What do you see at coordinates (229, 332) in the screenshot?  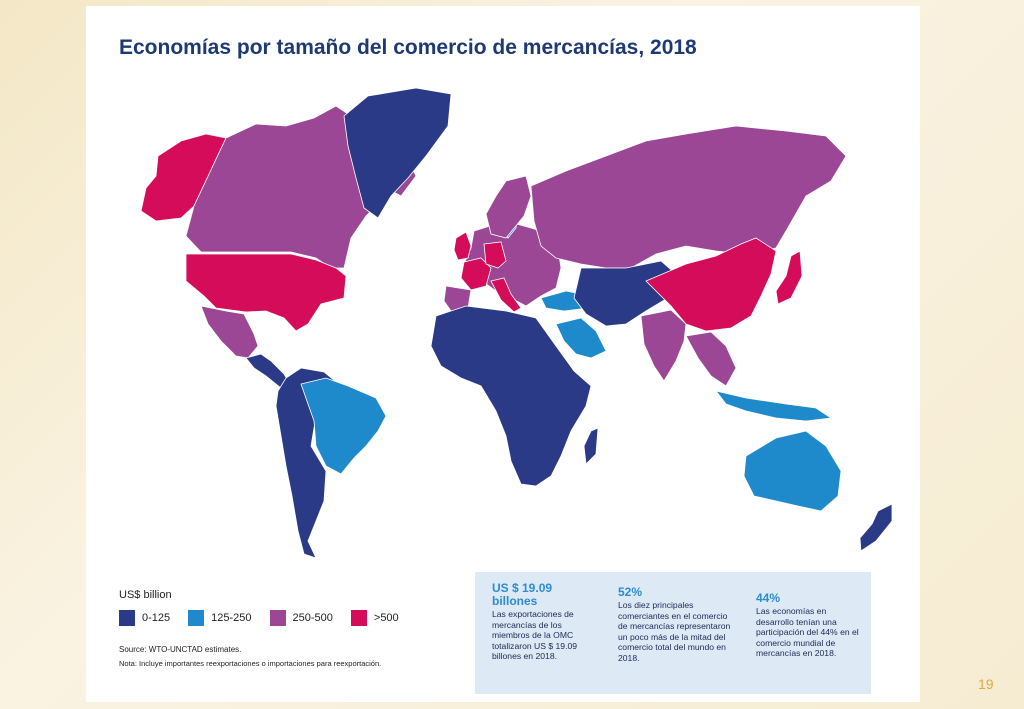 I see `region-mexico` at bounding box center [229, 332].